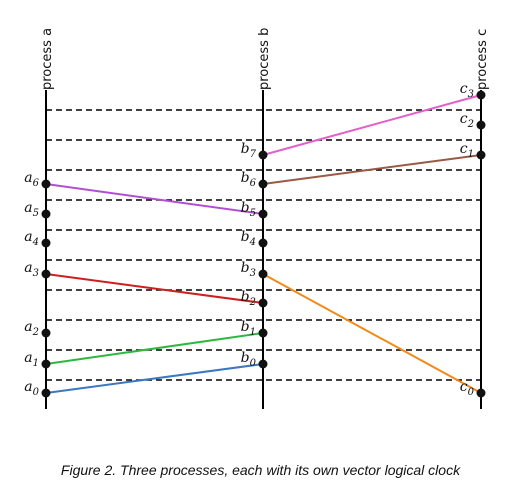 The height and width of the screenshot is (497, 521). Describe the element at coordinates (467, 388) in the screenshot. I see `event-label: c0` at that location.